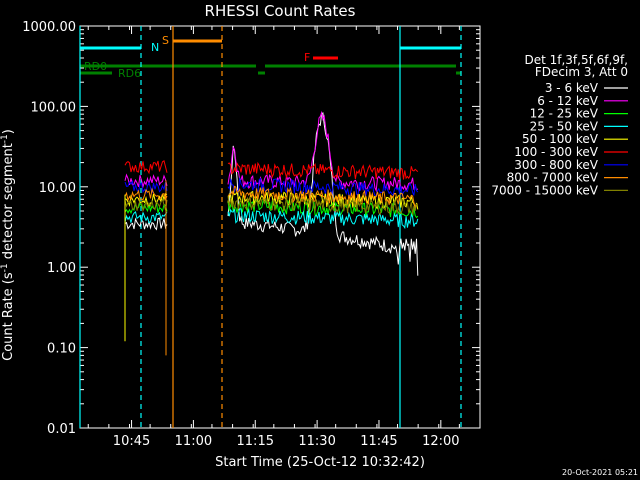 The height and width of the screenshot is (480, 640). I want to click on legend-entry-label: 6 - 12 keV, so click(568, 101).